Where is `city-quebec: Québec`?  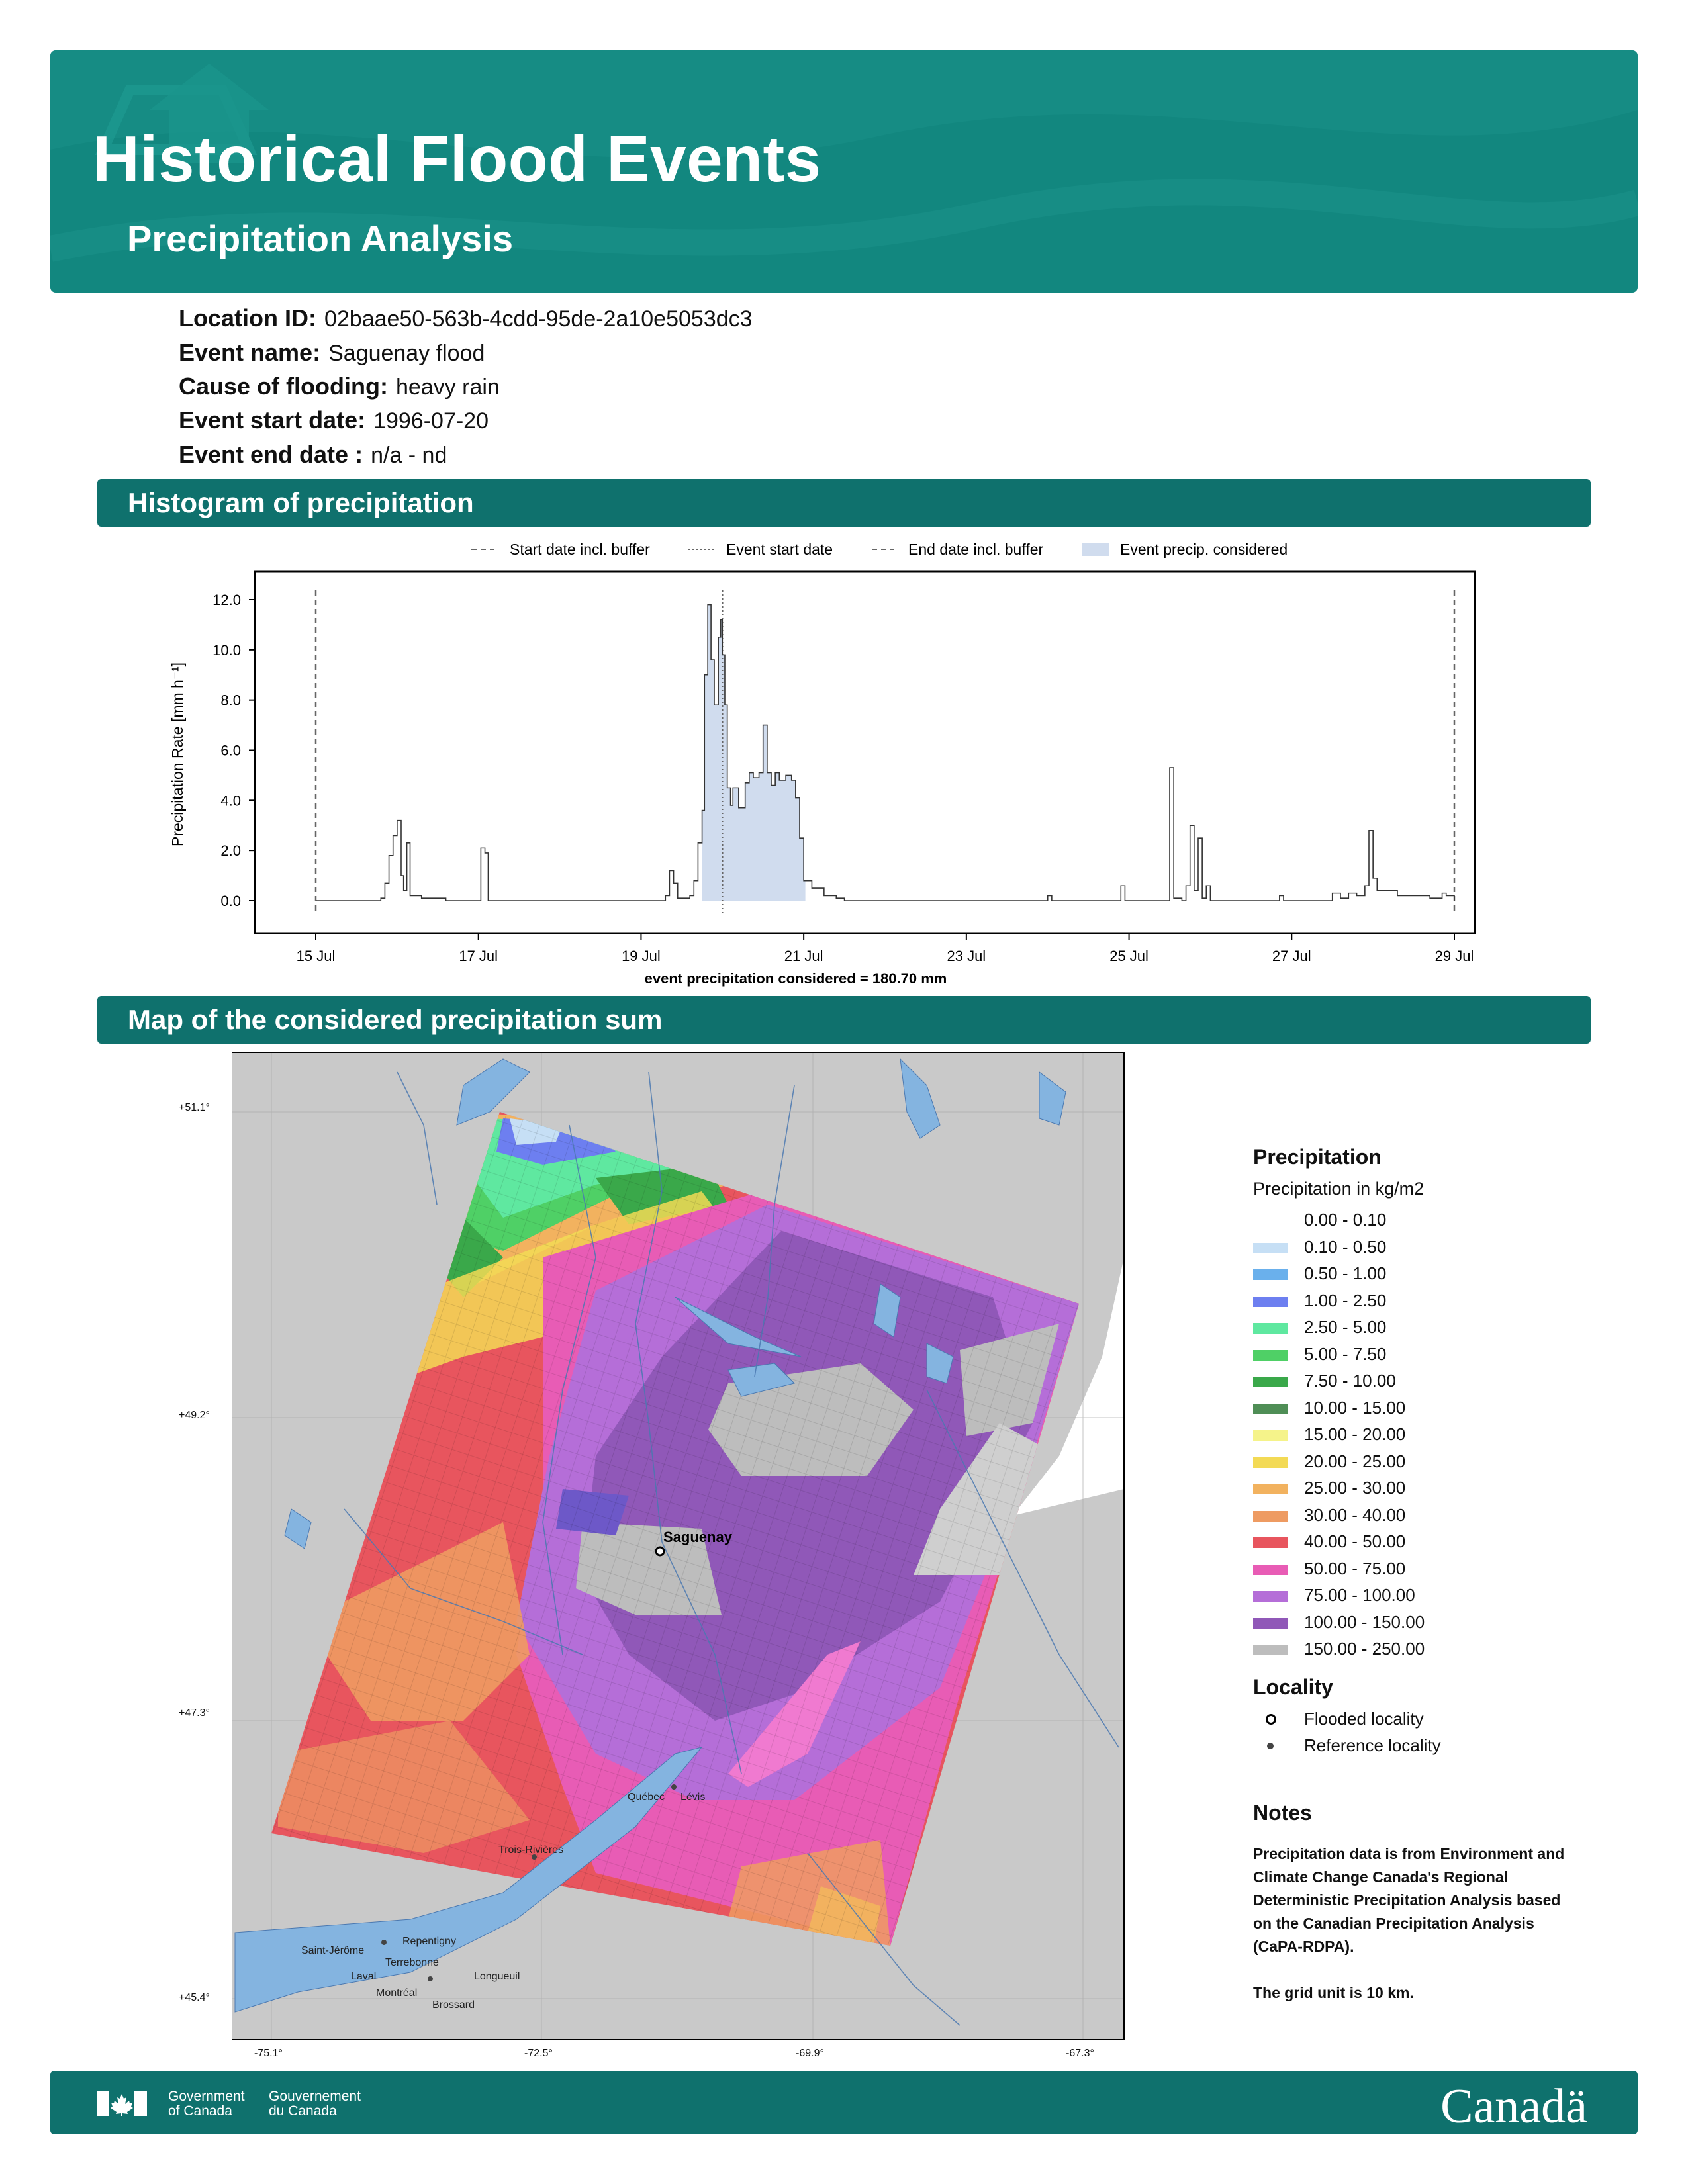
city-quebec: Québec is located at coordinates (646, 1797).